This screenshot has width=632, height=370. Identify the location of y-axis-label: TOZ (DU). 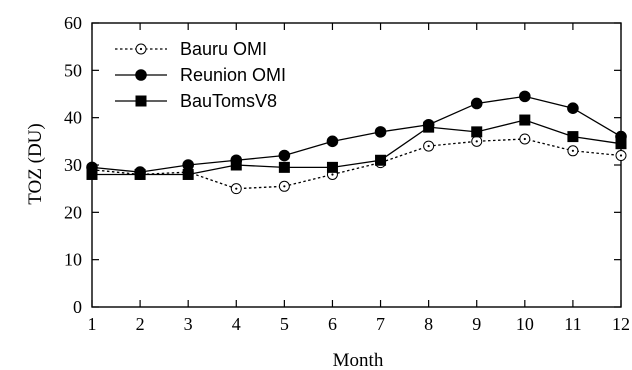
(35, 163).